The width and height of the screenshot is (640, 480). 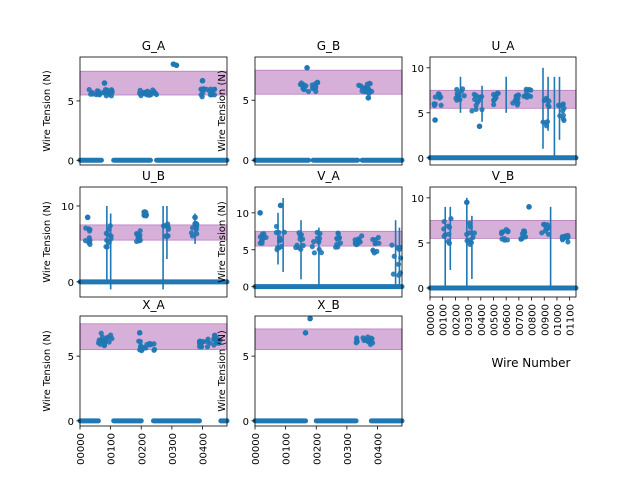 I want to click on subplot-title: U_B, so click(x=153, y=176).